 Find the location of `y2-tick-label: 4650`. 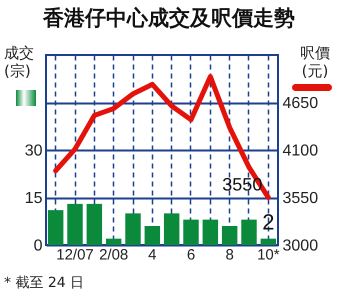

y2-tick-label: 4650 is located at coordinates (300, 103).